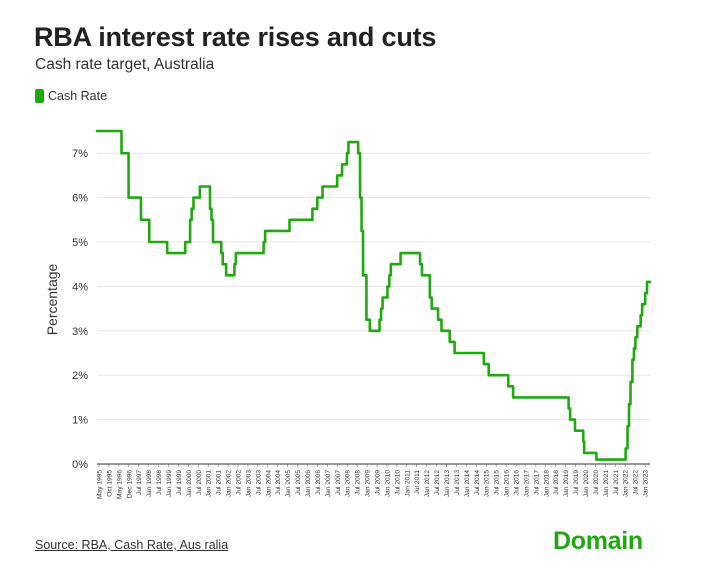  What do you see at coordinates (80, 421) in the screenshot?
I see `y-tick-label: 1%` at bounding box center [80, 421].